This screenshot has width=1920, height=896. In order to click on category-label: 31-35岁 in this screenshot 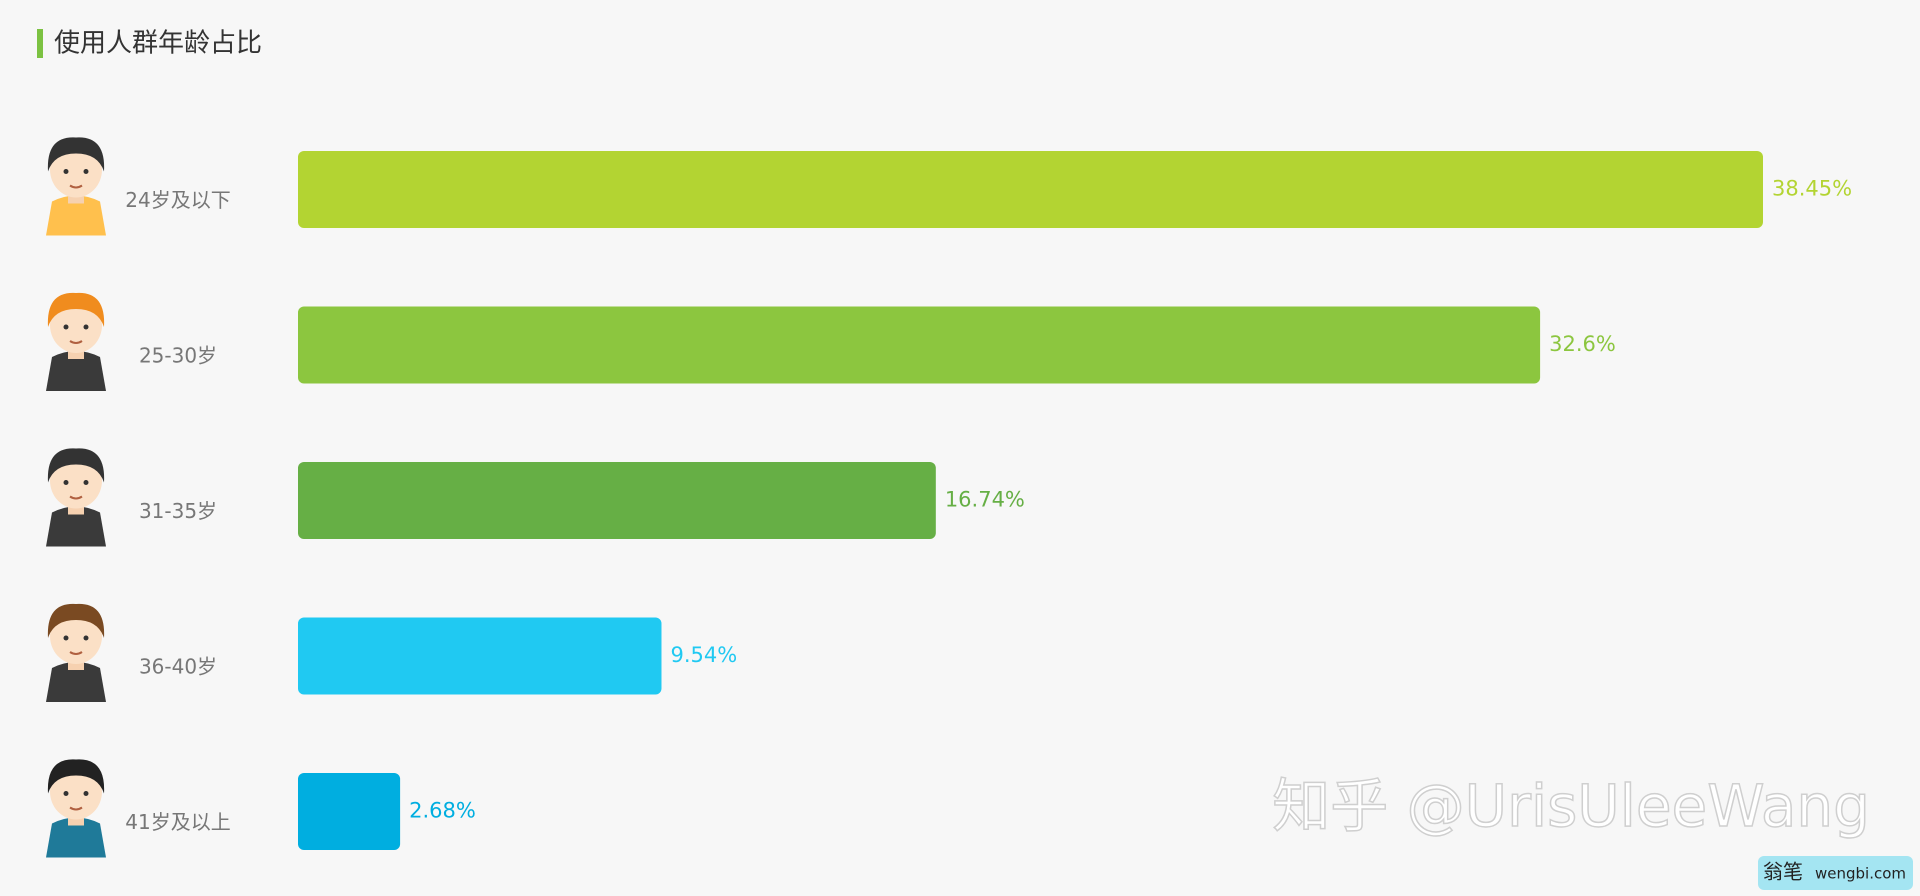, I will do `click(178, 511)`.